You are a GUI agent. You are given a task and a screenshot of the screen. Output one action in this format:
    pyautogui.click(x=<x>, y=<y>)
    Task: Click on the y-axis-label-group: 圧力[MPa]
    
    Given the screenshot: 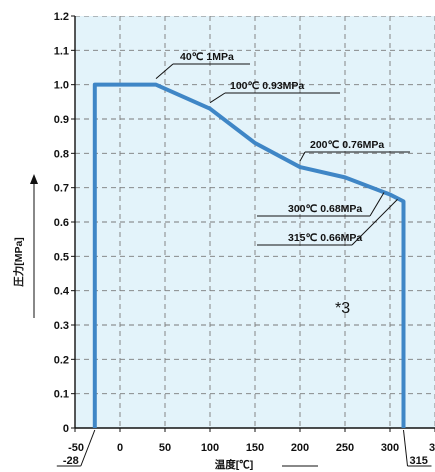 What is the action you would take?
    pyautogui.click(x=18, y=262)
    